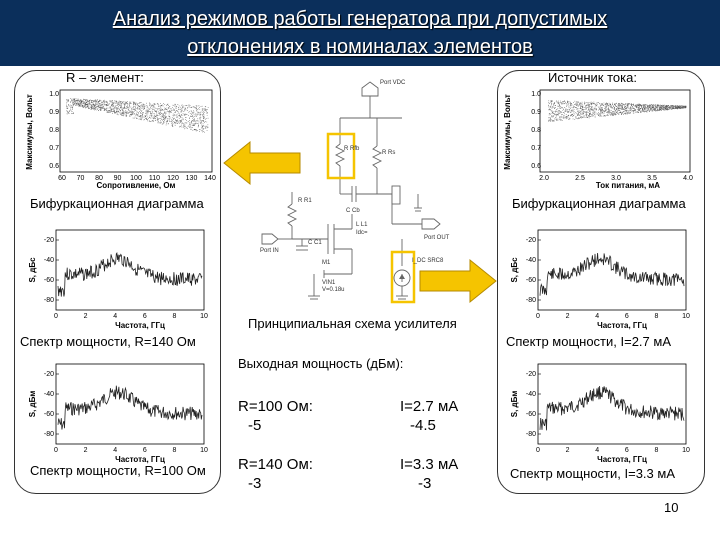  I want to click on bif-right-points, so click(617, 111).